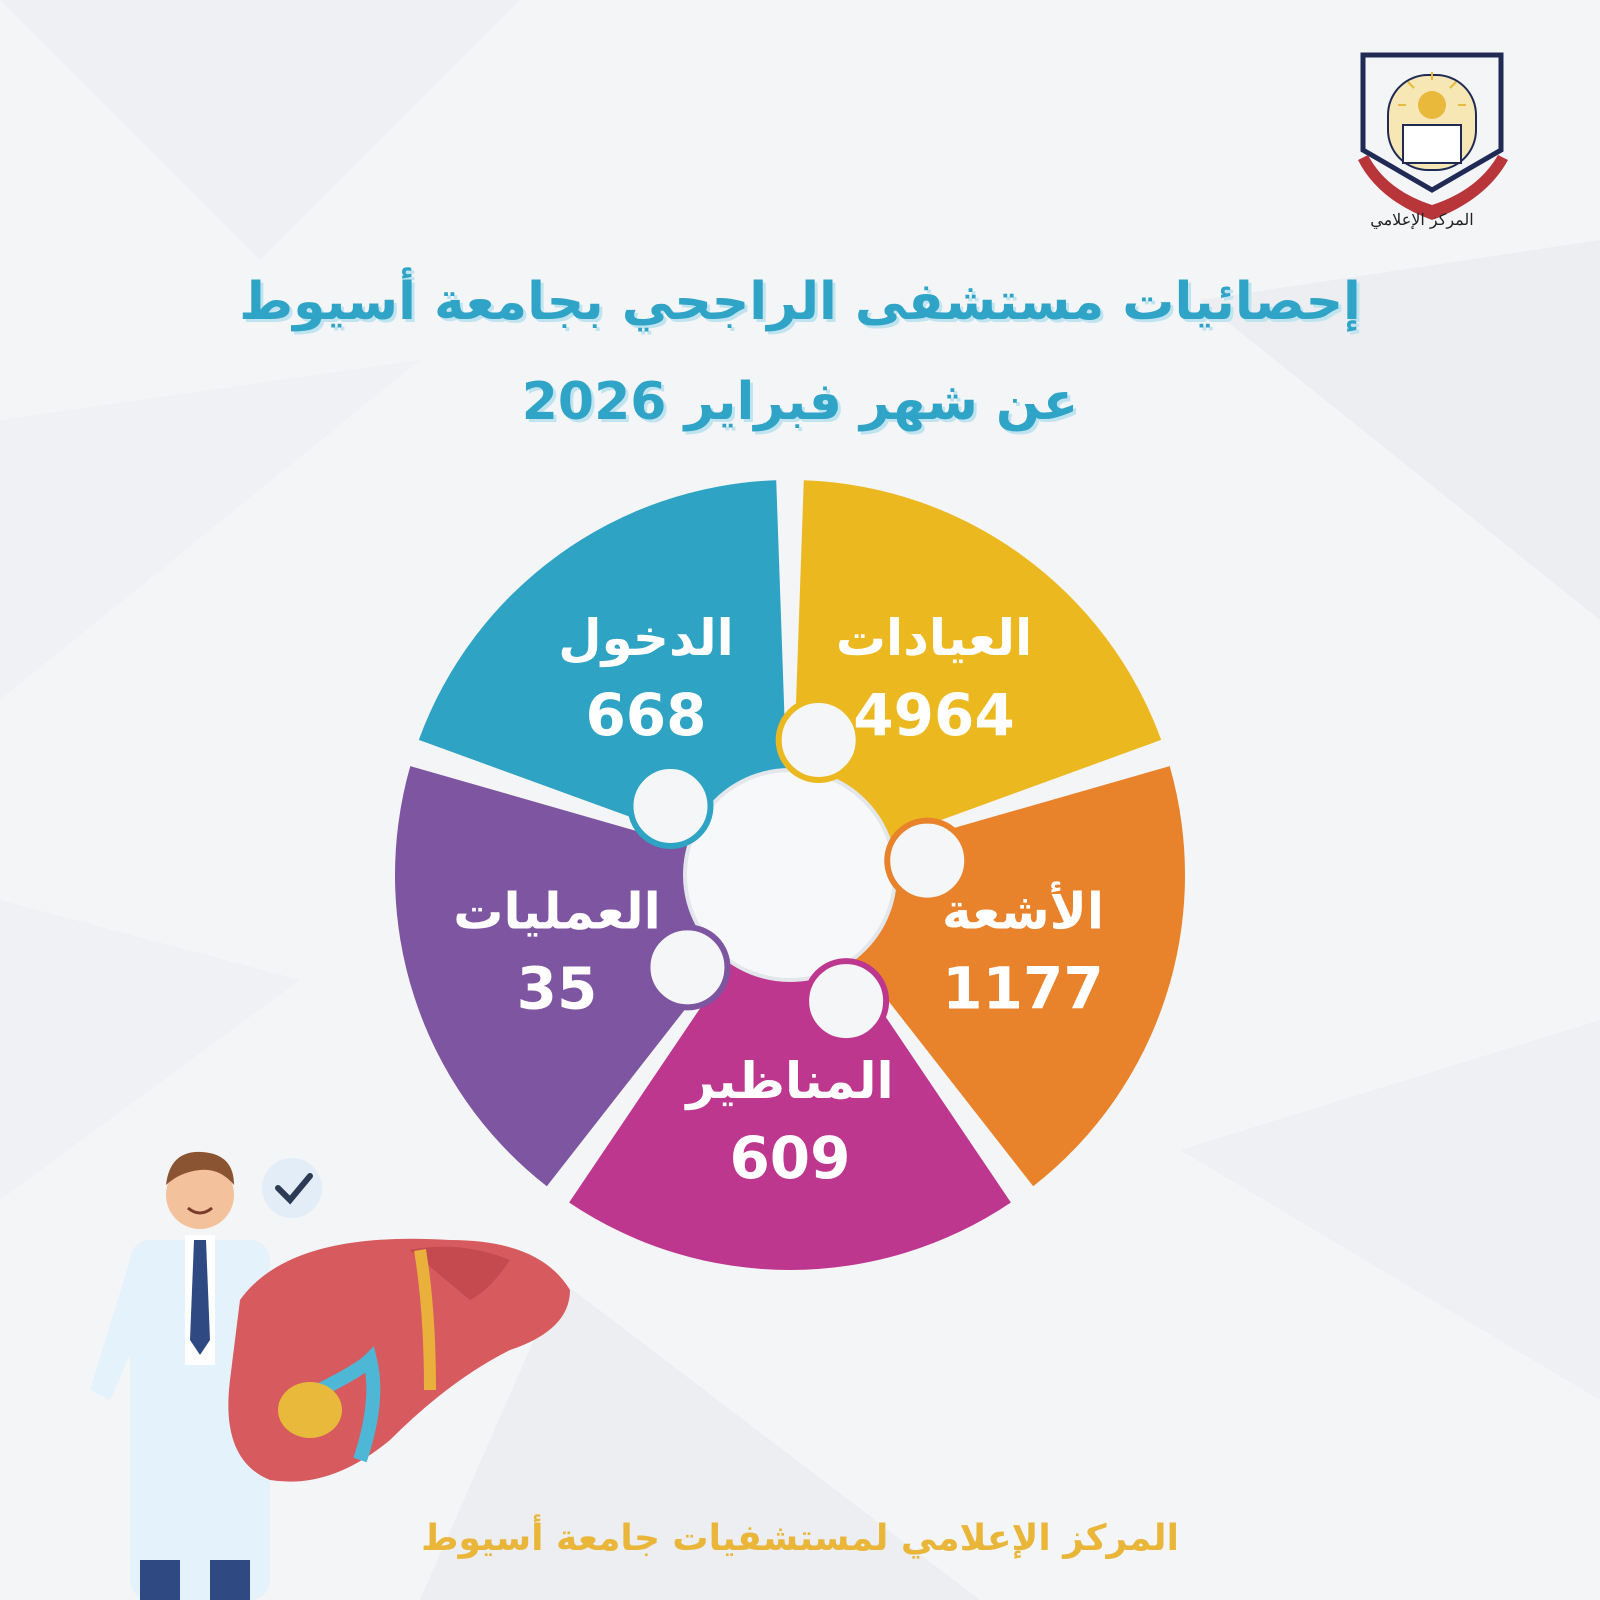 Image resolution: width=1600 pixels, height=1600 pixels. What do you see at coordinates (645, 715) in the screenshot?
I see `stat-value-4: 668` at bounding box center [645, 715].